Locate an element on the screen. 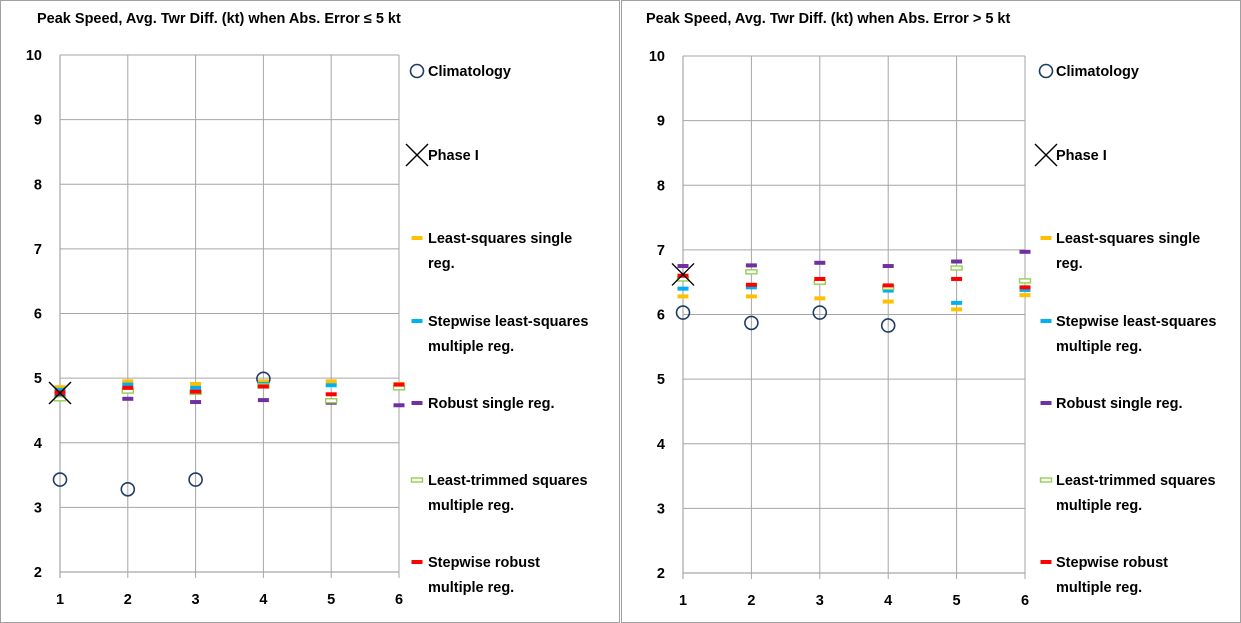 This screenshot has width=1241, height=623. legend-item-left-3: Stepwise least-squares multiple reg. is located at coordinates (499, 334).